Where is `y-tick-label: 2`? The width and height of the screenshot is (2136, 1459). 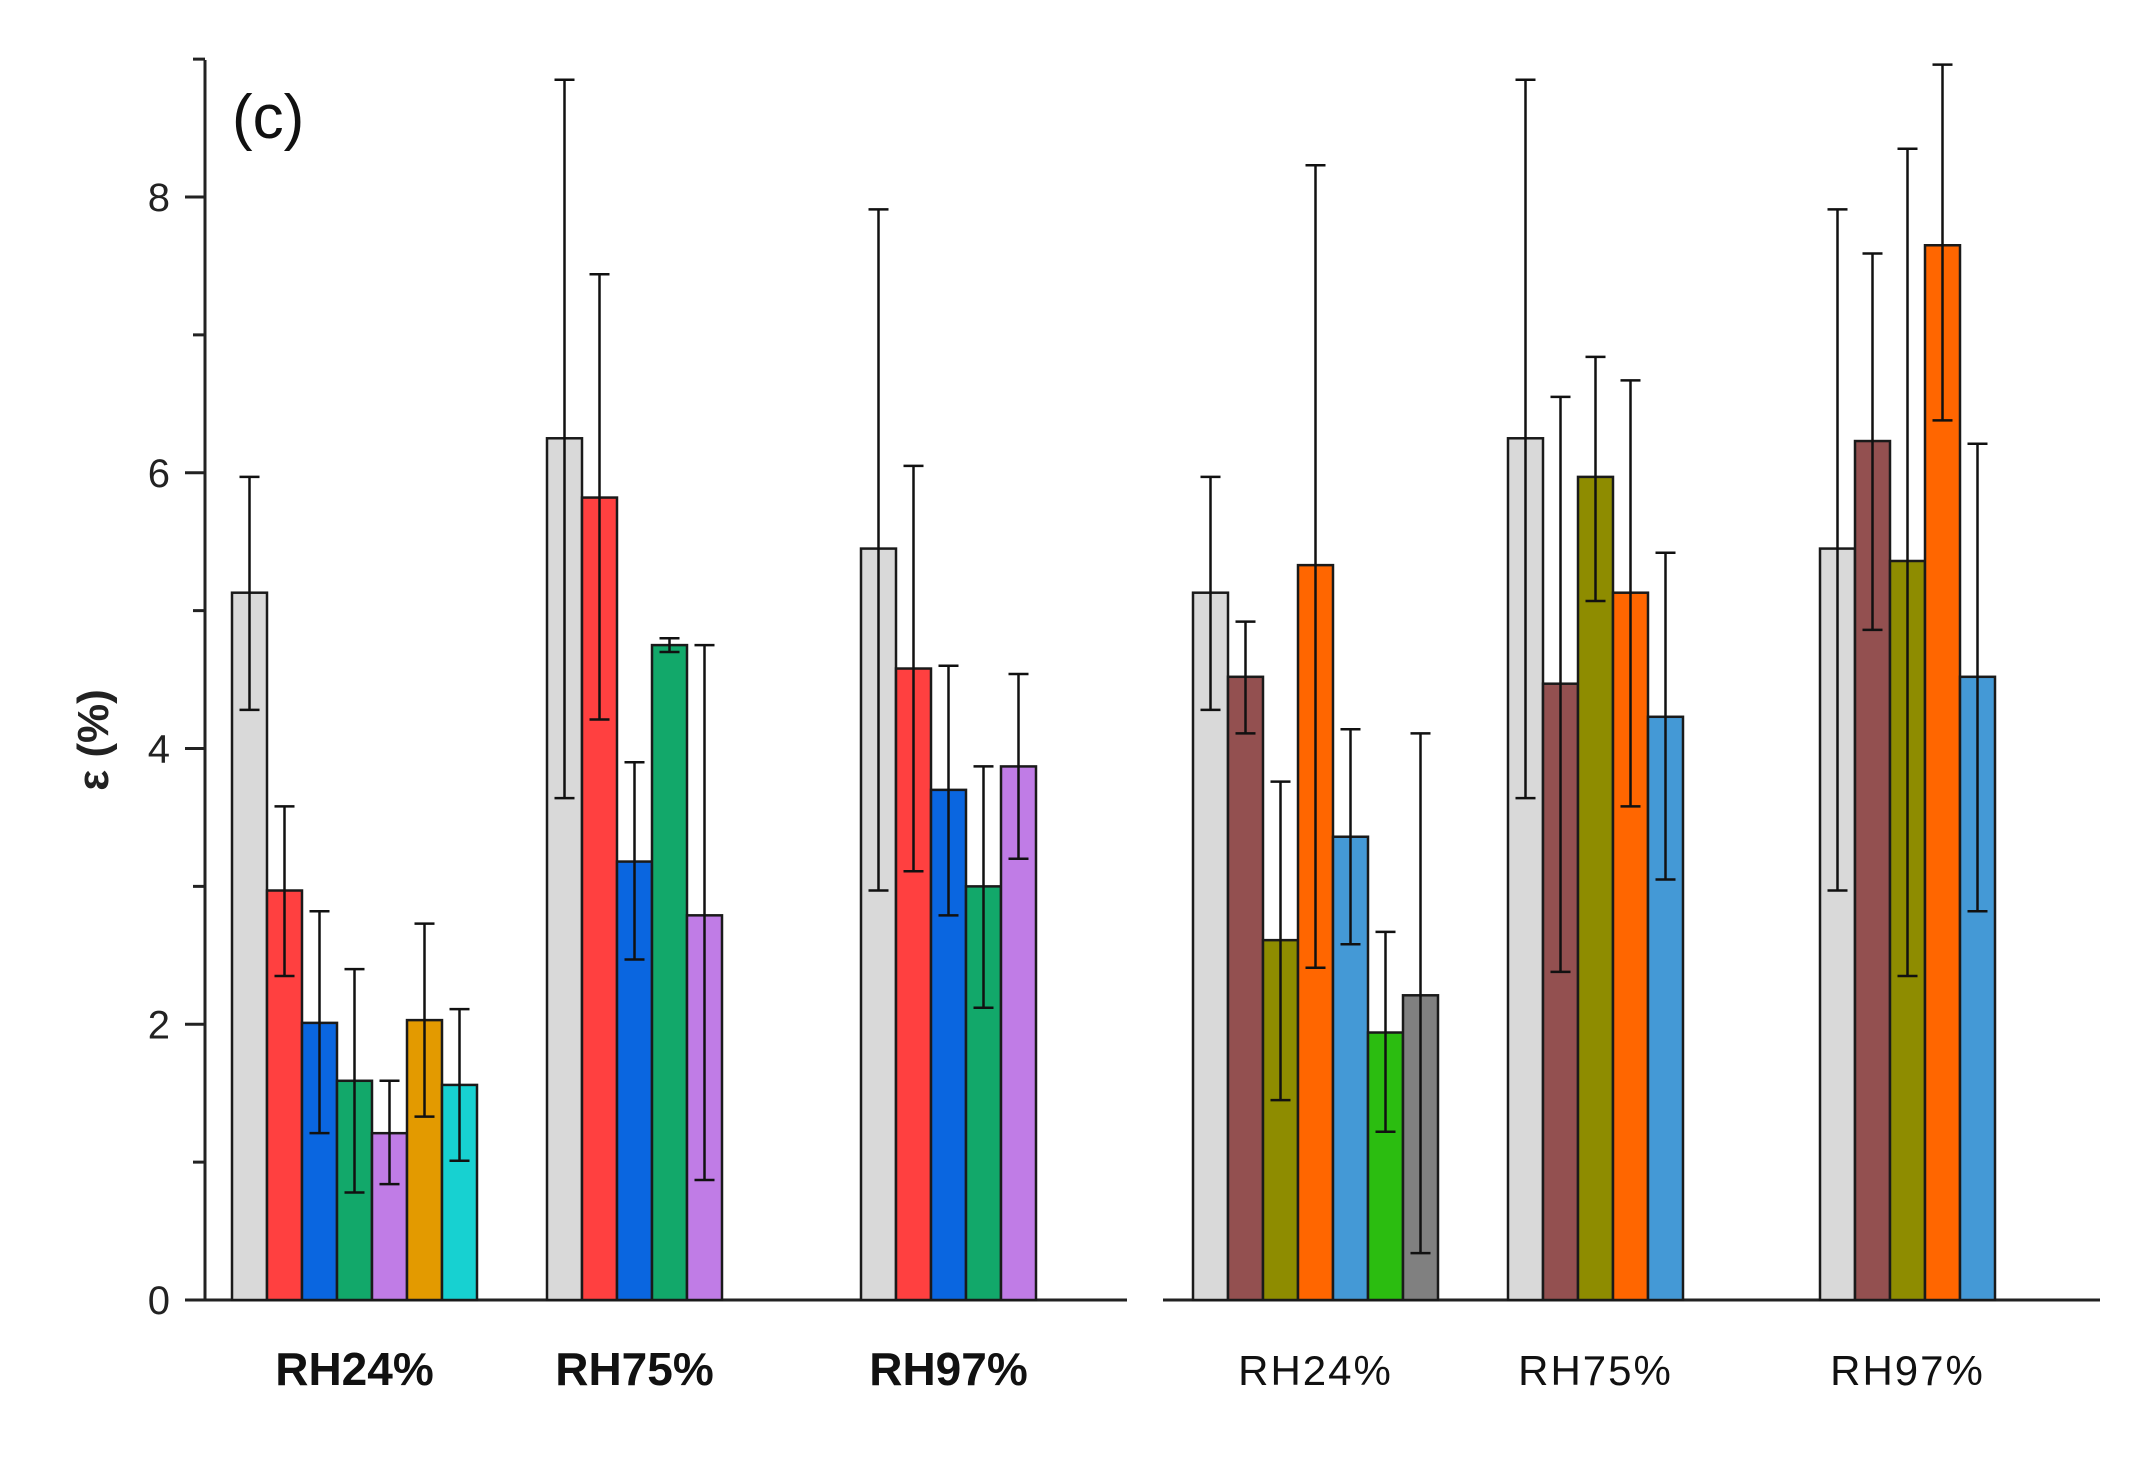 y-tick-label: 2 is located at coordinates (159, 1025).